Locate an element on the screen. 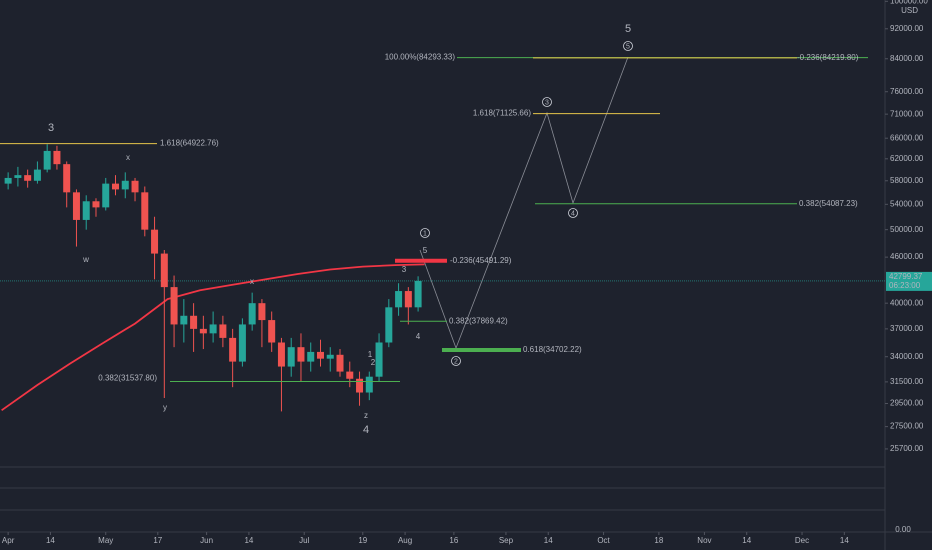  y-tick-label: 66000.00 is located at coordinates (907, 137).